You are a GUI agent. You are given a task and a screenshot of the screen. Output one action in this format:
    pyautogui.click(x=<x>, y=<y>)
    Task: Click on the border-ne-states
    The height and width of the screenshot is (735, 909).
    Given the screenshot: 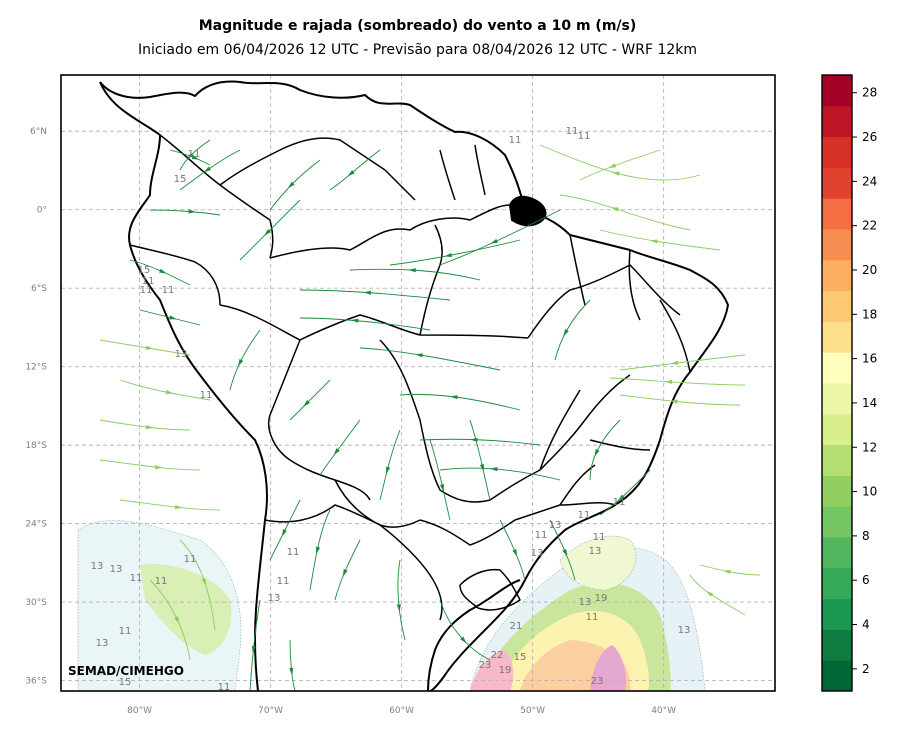 What is the action you would take?
    pyautogui.click(x=604, y=301)
    